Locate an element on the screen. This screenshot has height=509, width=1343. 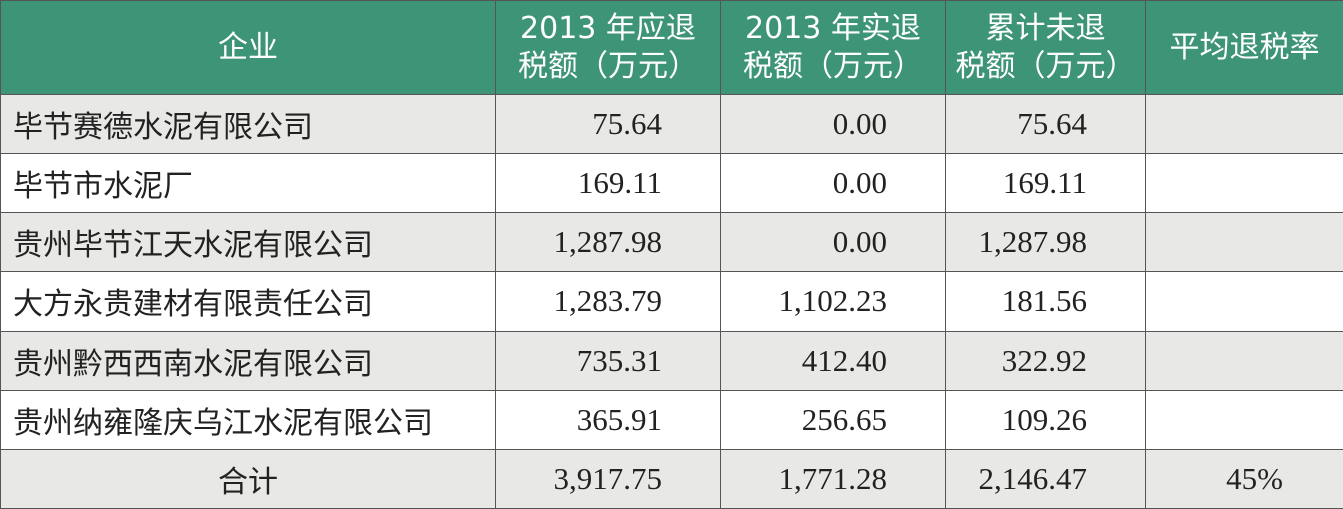
cell-text: 毕节市水泥厂 is located at coordinates (103, 187).